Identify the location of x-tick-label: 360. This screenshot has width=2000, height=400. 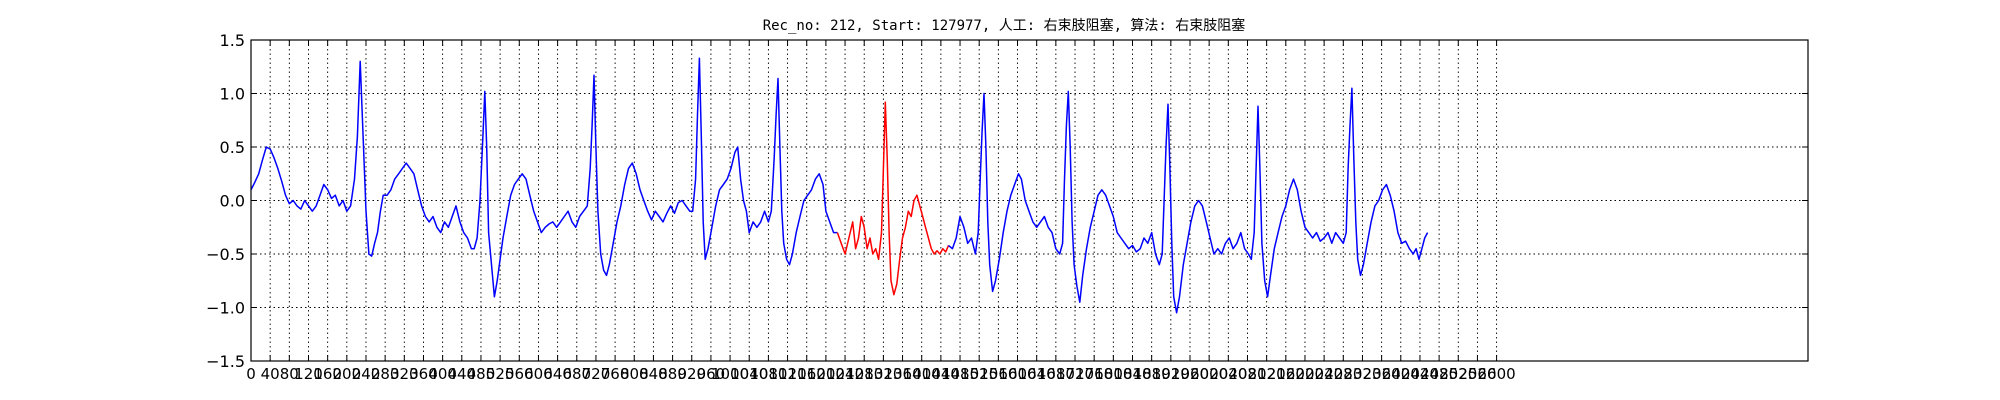
(423, 374).